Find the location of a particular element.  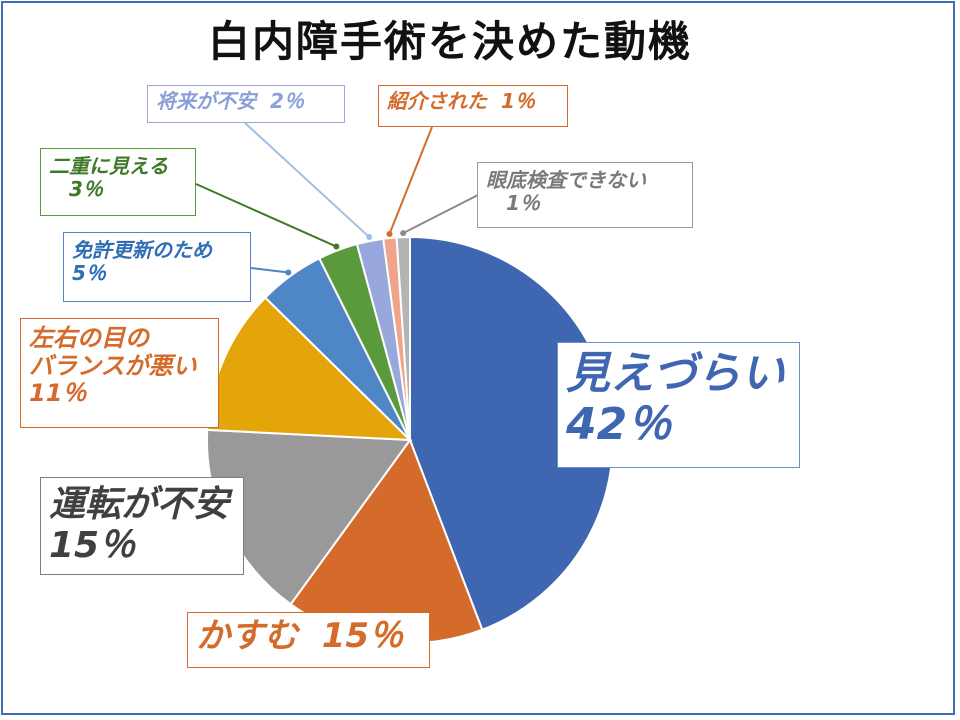

data-label-8: 眼底検査できない 1％ is located at coordinates (585, 195).